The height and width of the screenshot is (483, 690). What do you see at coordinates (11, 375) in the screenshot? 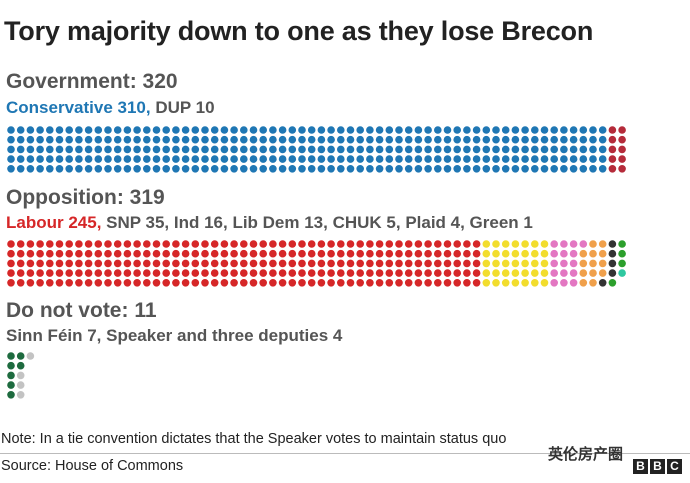
I see `seat-dot-sinn-f-in` at bounding box center [11, 375].